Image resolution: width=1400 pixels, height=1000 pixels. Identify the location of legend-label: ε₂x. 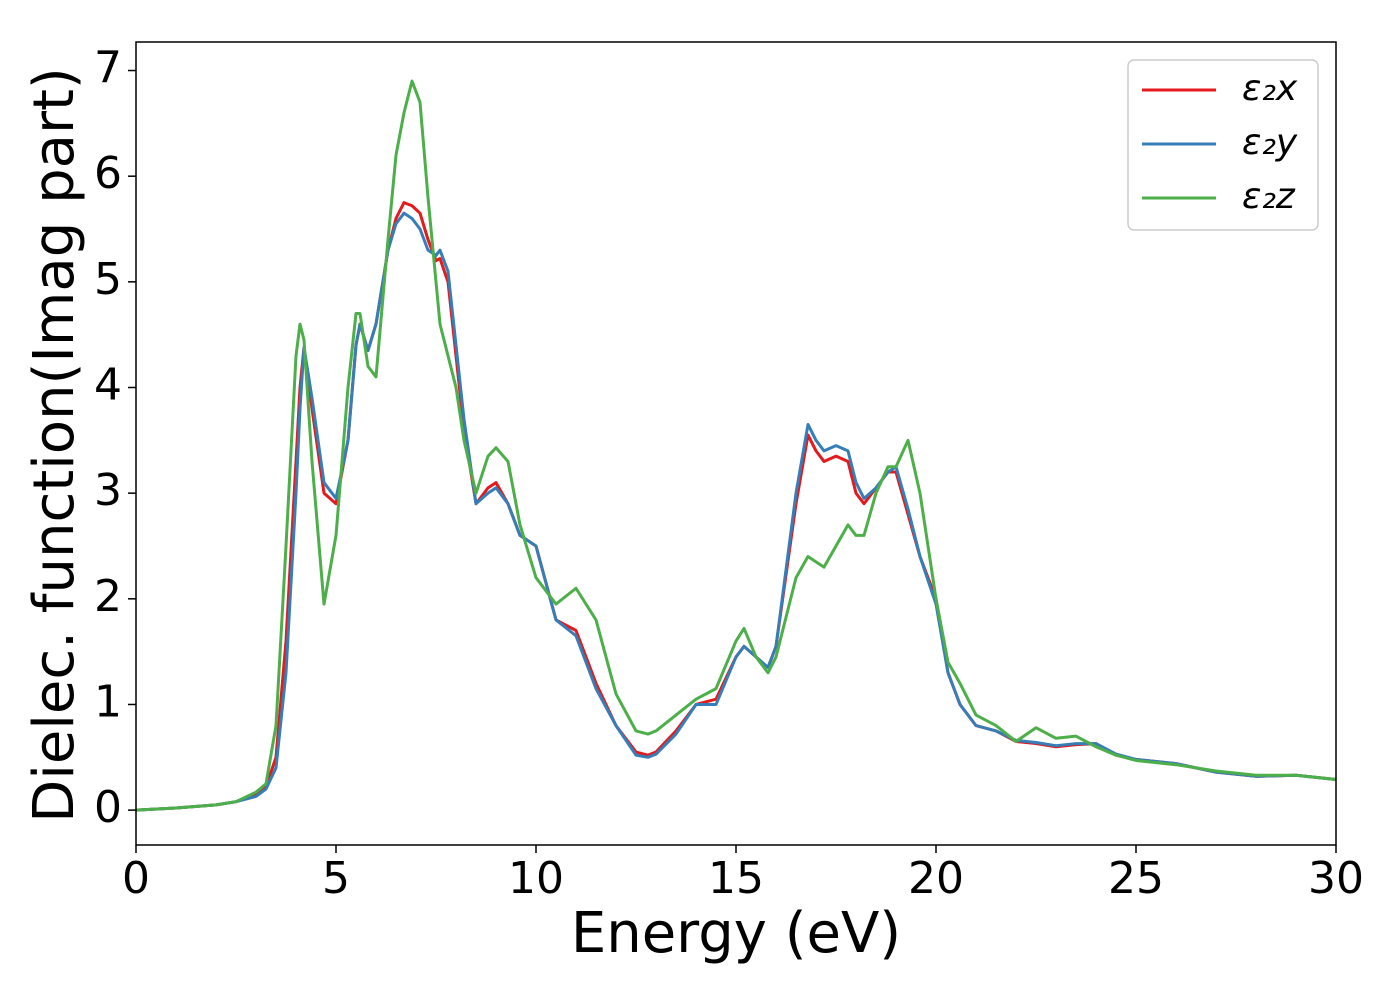
(1270, 88).